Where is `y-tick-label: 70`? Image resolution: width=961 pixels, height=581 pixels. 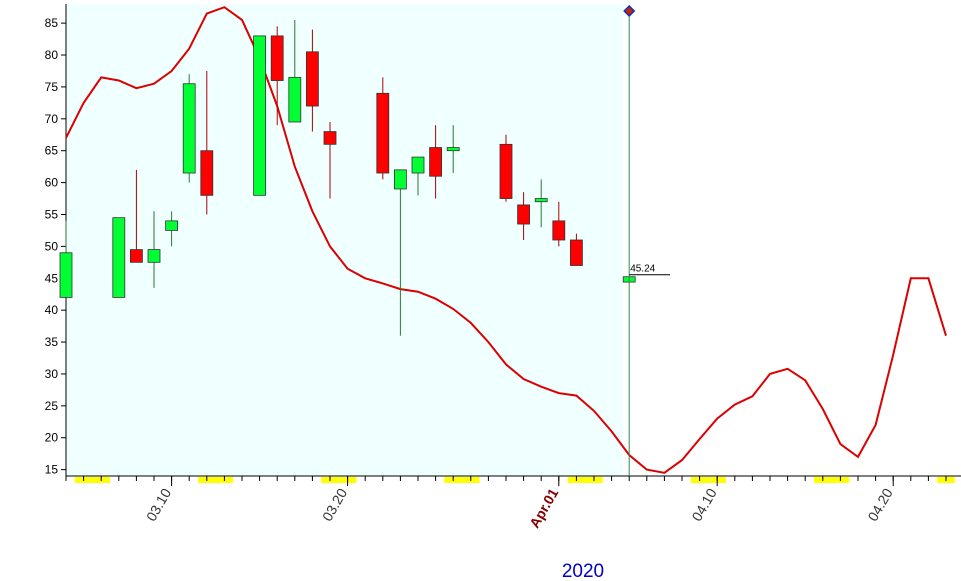
y-tick-label: 70 is located at coordinates (52, 119).